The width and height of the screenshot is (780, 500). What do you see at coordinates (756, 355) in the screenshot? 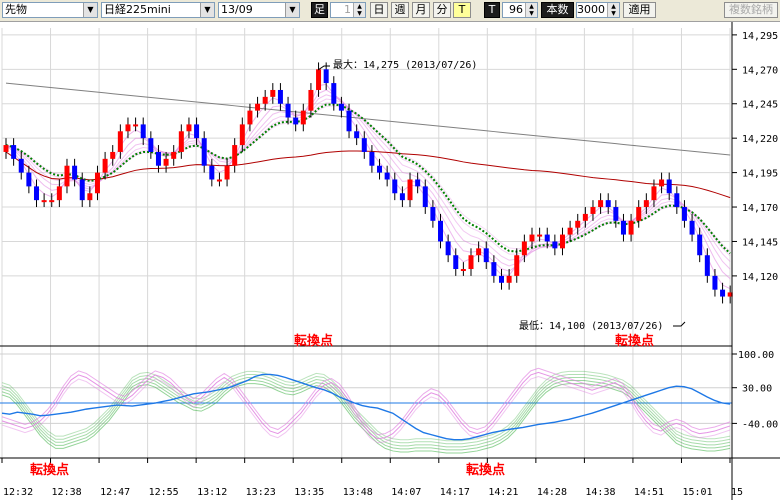
I see `osc-tick-label: 100.00` at bounding box center [756, 355].